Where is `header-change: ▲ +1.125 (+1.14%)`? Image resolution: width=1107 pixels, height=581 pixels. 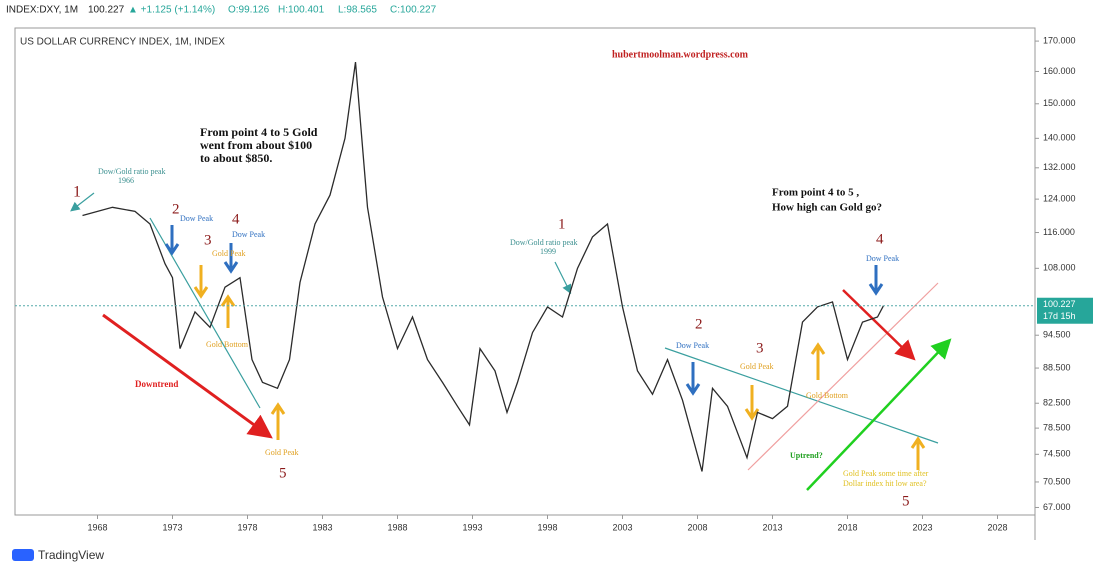 header-change: ▲ +1.125 (+1.14%) is located at coordinates (171, 10).